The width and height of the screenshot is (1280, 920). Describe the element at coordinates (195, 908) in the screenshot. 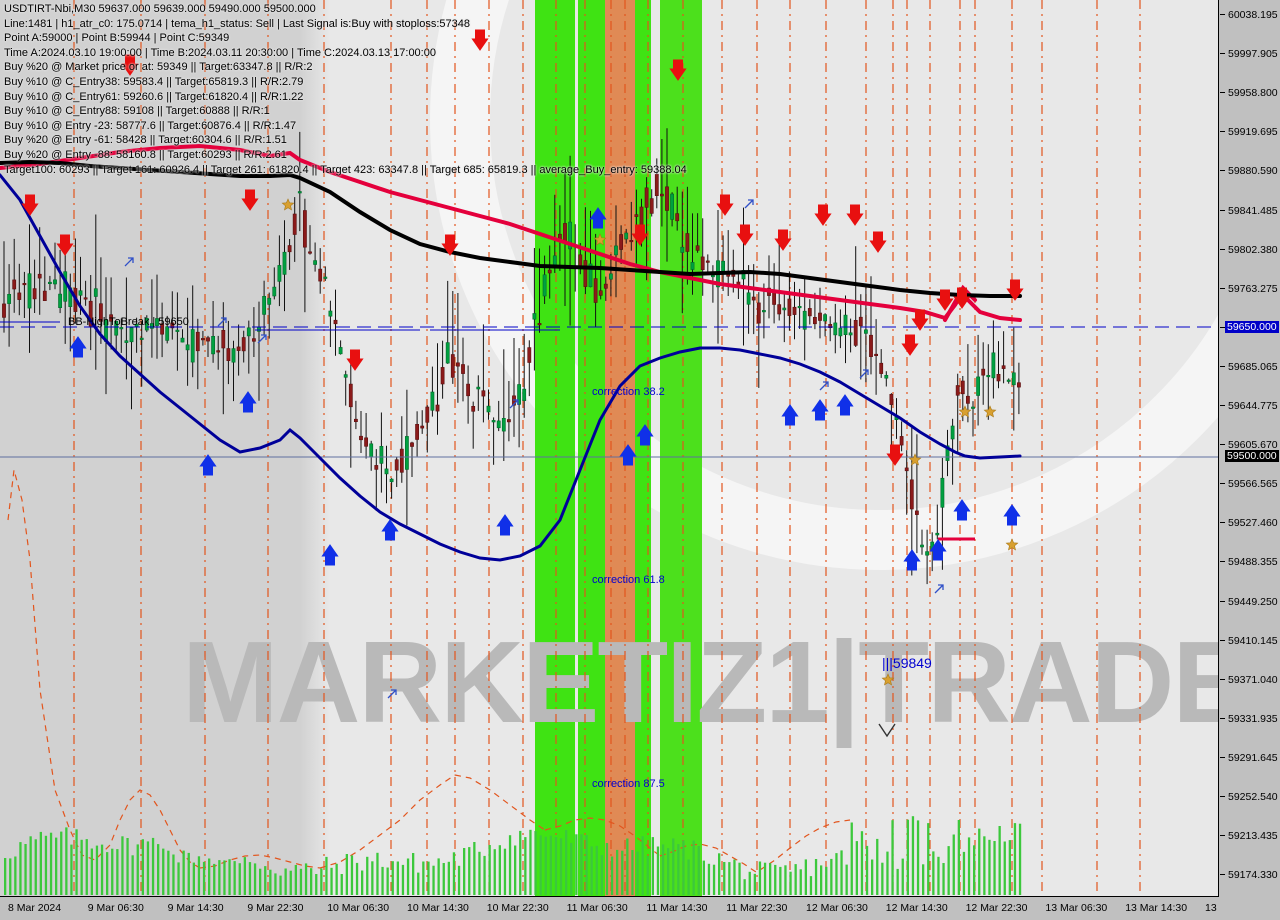

I see `time-axis-label: 9 Mar 14:30` at that location.